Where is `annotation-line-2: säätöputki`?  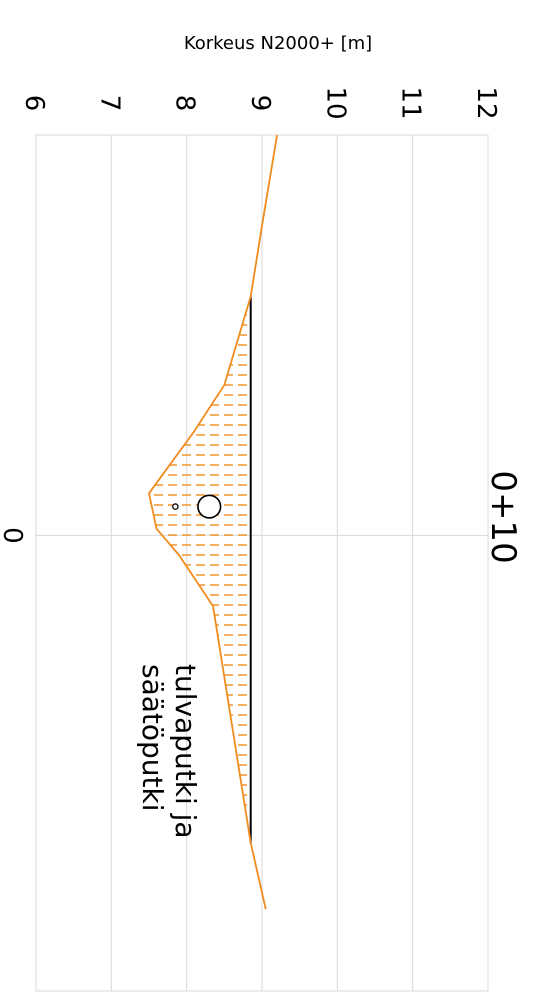 annotation-line-2: säätöputki is located at coordinates (152, 738).